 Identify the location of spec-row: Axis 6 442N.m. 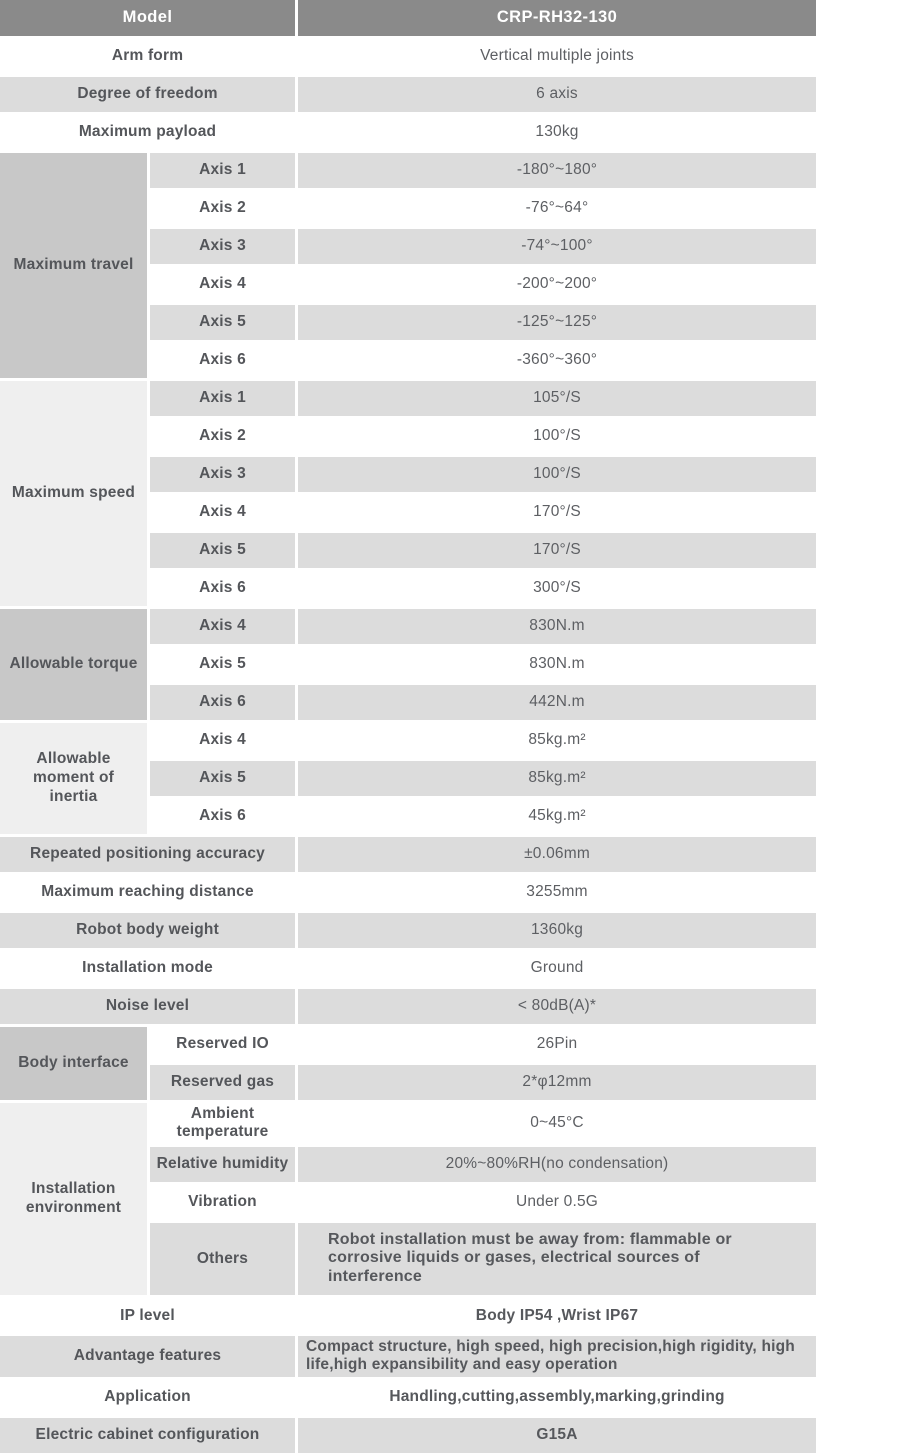
(408, 702).